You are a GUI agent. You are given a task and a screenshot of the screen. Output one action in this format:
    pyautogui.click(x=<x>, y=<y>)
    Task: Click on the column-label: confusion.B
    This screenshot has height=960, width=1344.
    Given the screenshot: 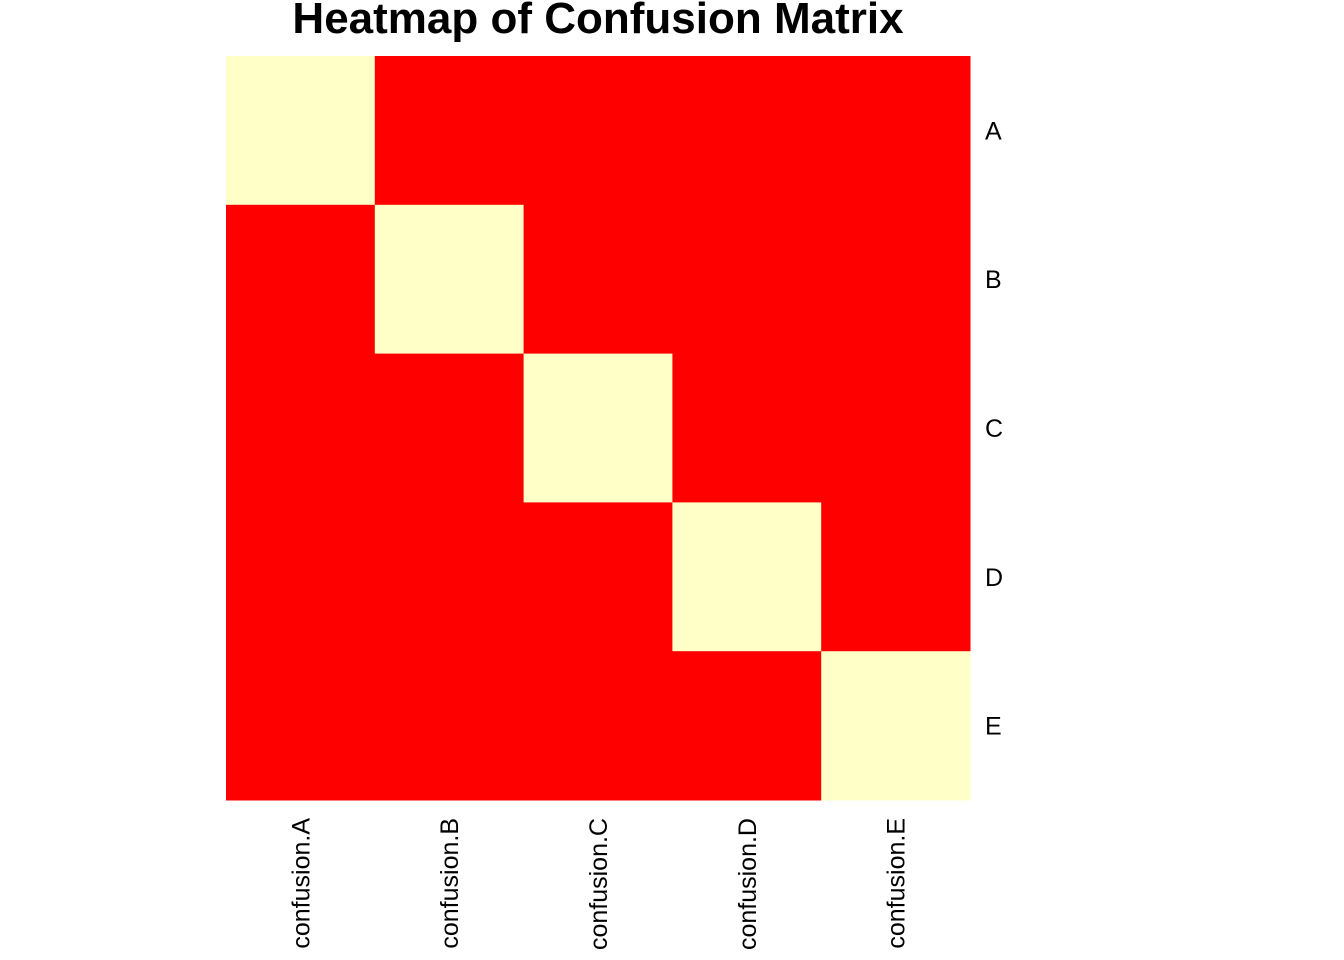 What is the action you would take?
    pyautogui.click(x=450, y=883)
    